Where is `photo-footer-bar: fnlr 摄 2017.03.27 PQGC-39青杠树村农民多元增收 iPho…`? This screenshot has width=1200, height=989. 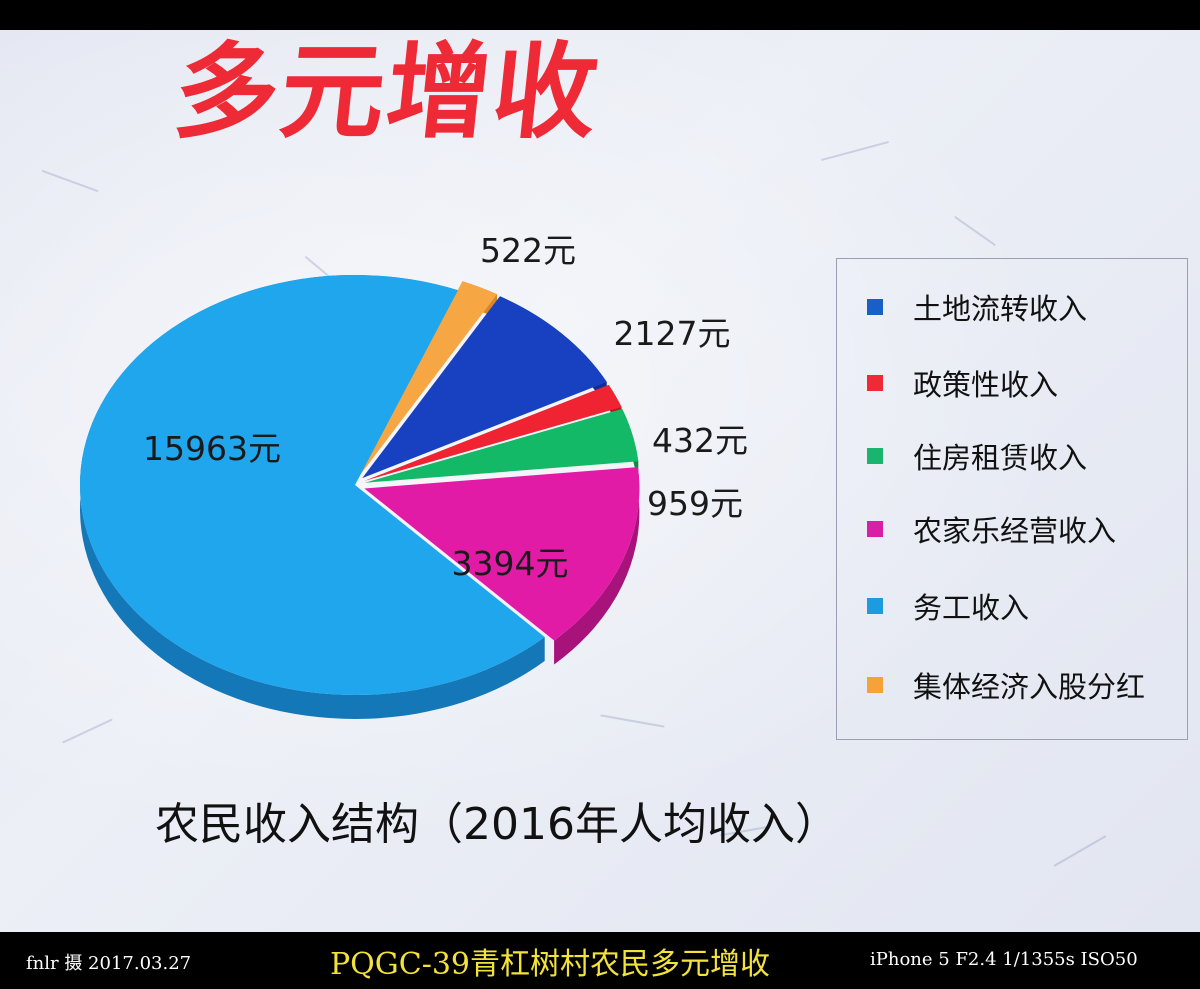
photo-footer-bar: fnlr 摄 2017.03.27 PQGC-39青杠树村农民多元增收 iPho… is located at coordinates (600, 960).